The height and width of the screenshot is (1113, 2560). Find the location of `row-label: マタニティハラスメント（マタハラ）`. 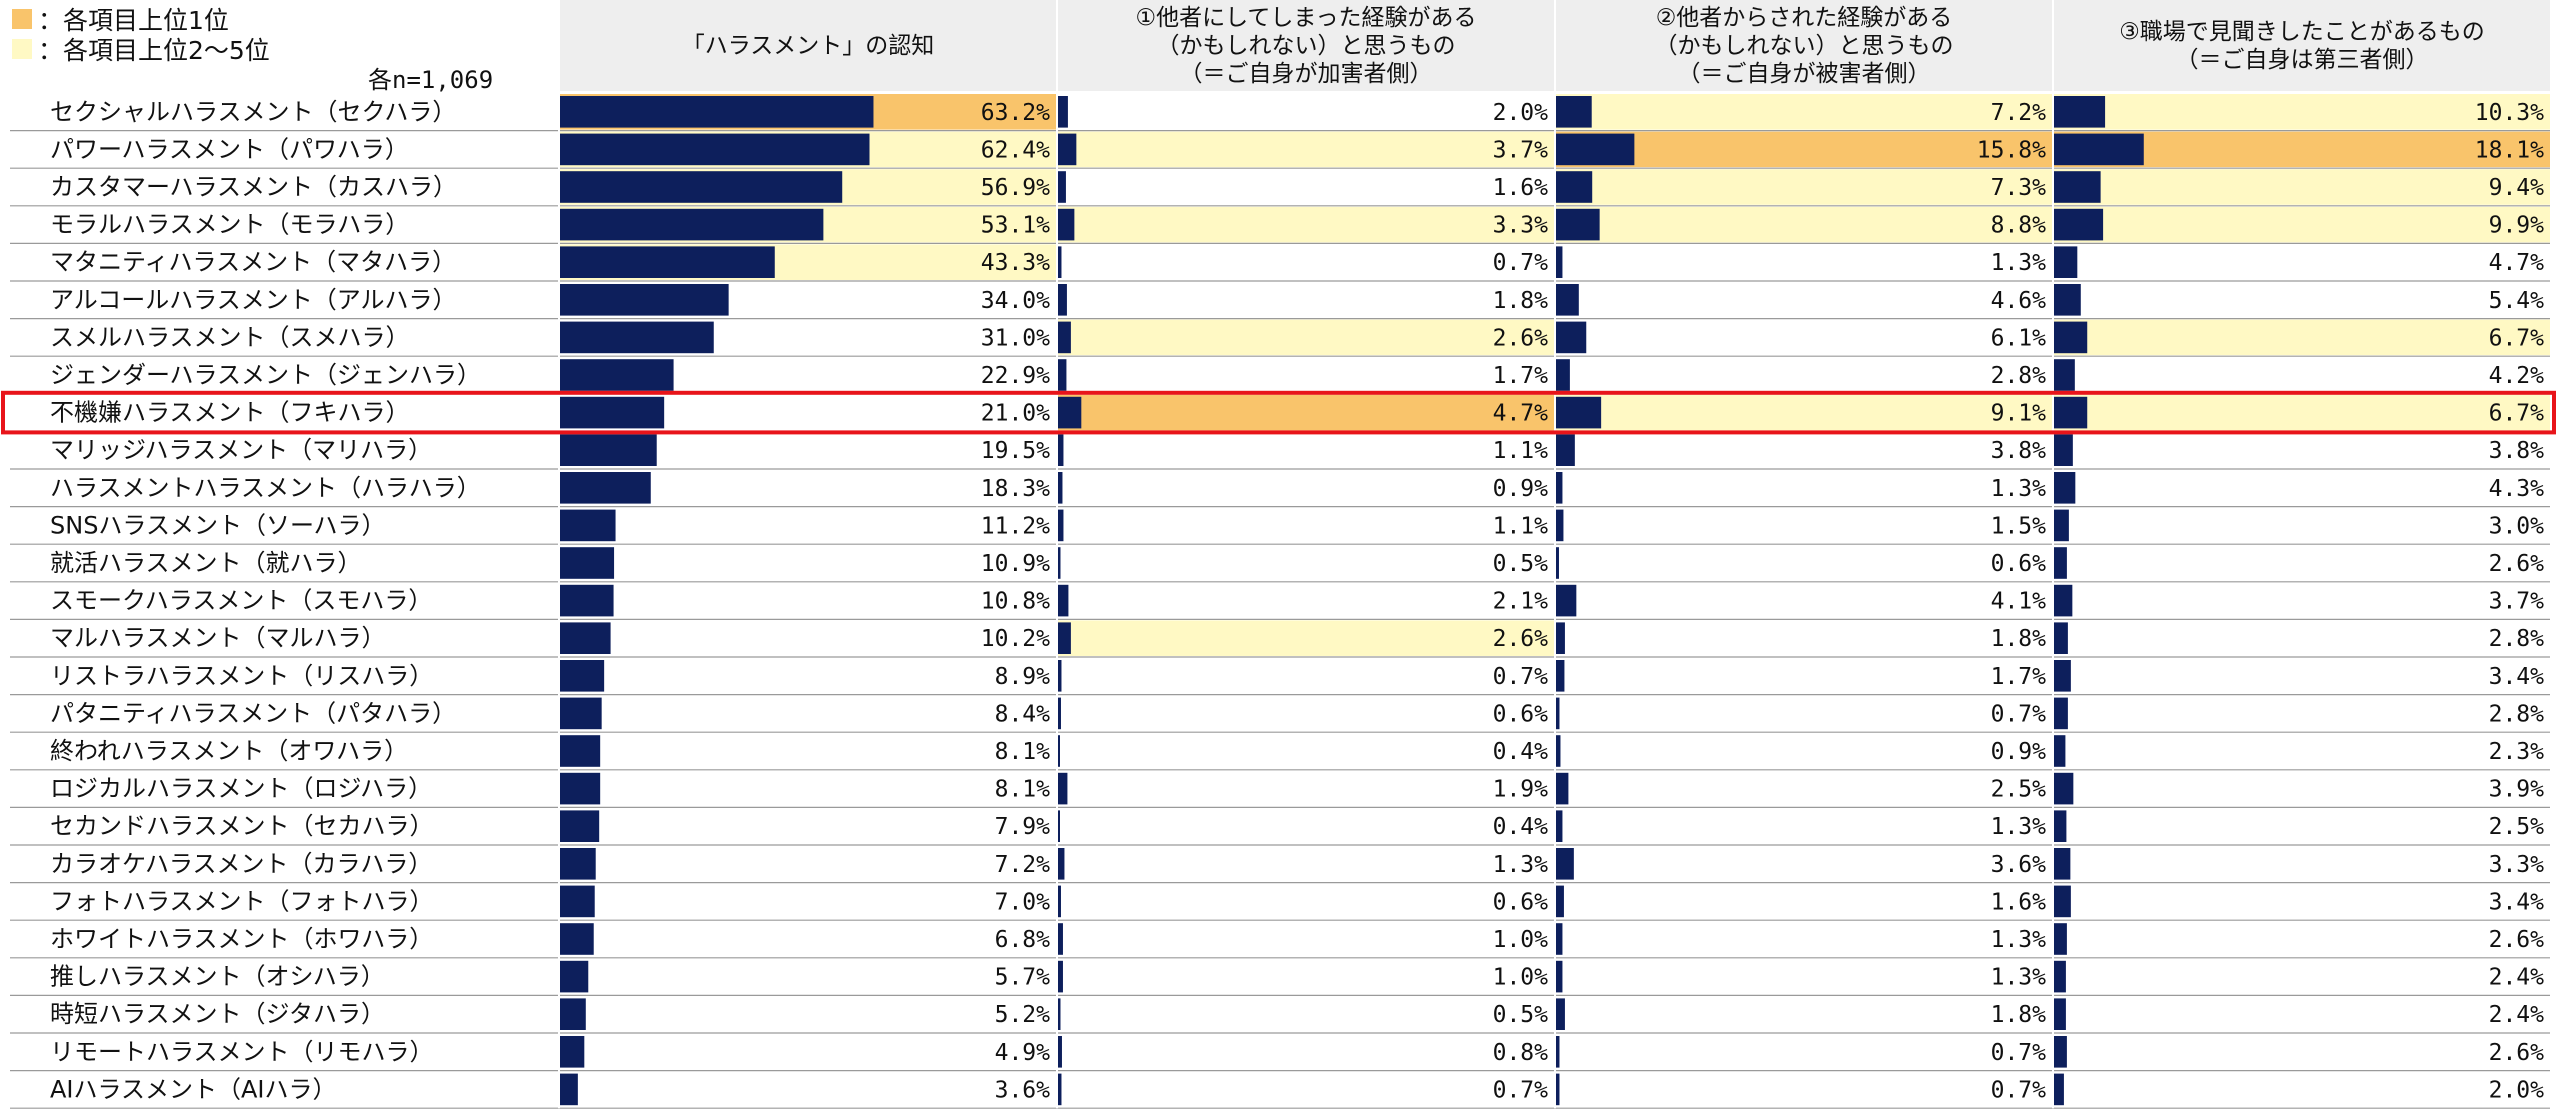

row-label: マタニティハラスメント（マタハラ） is located at coordinates (253, 262).